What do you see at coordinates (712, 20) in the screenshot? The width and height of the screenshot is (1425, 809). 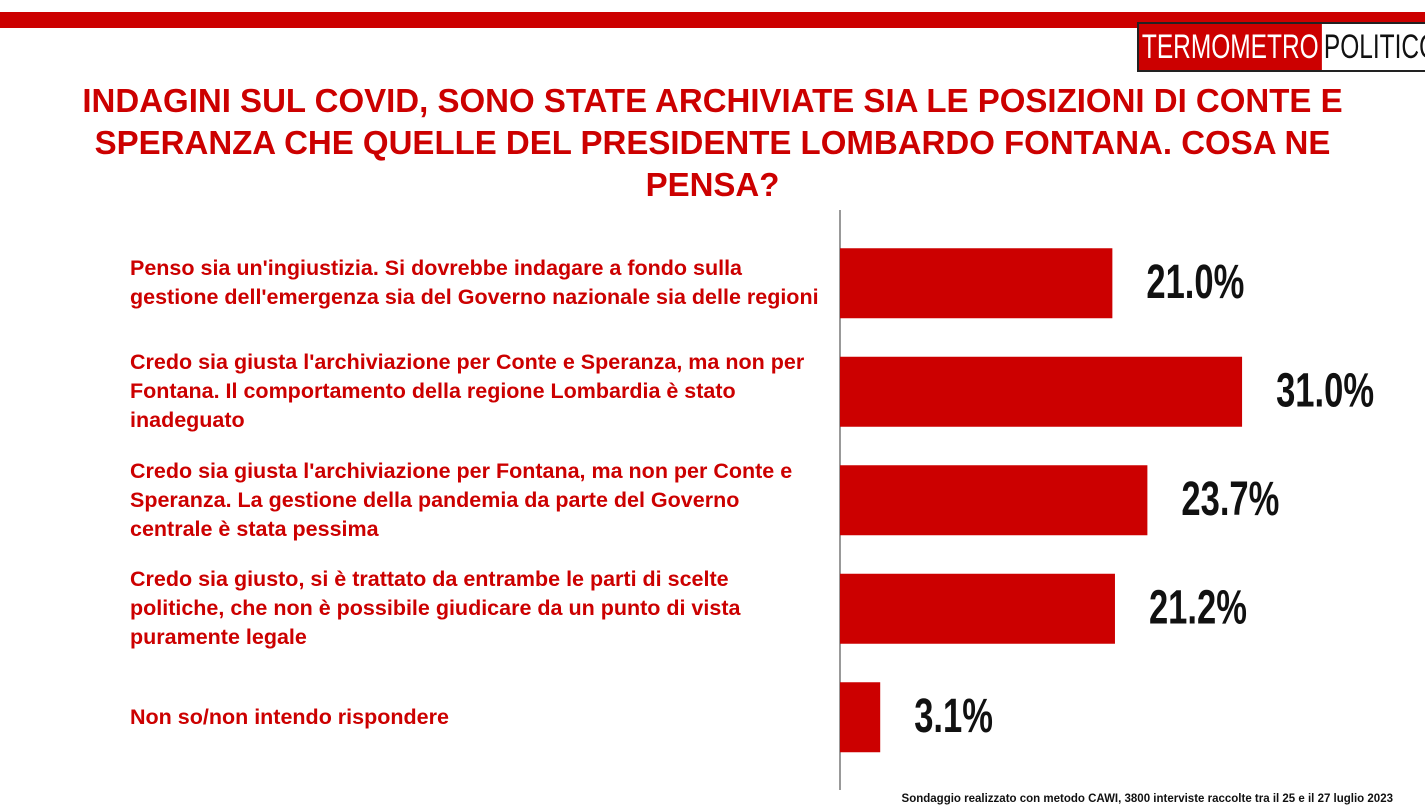 I see `top-bar` at bounding box center [712, 20].